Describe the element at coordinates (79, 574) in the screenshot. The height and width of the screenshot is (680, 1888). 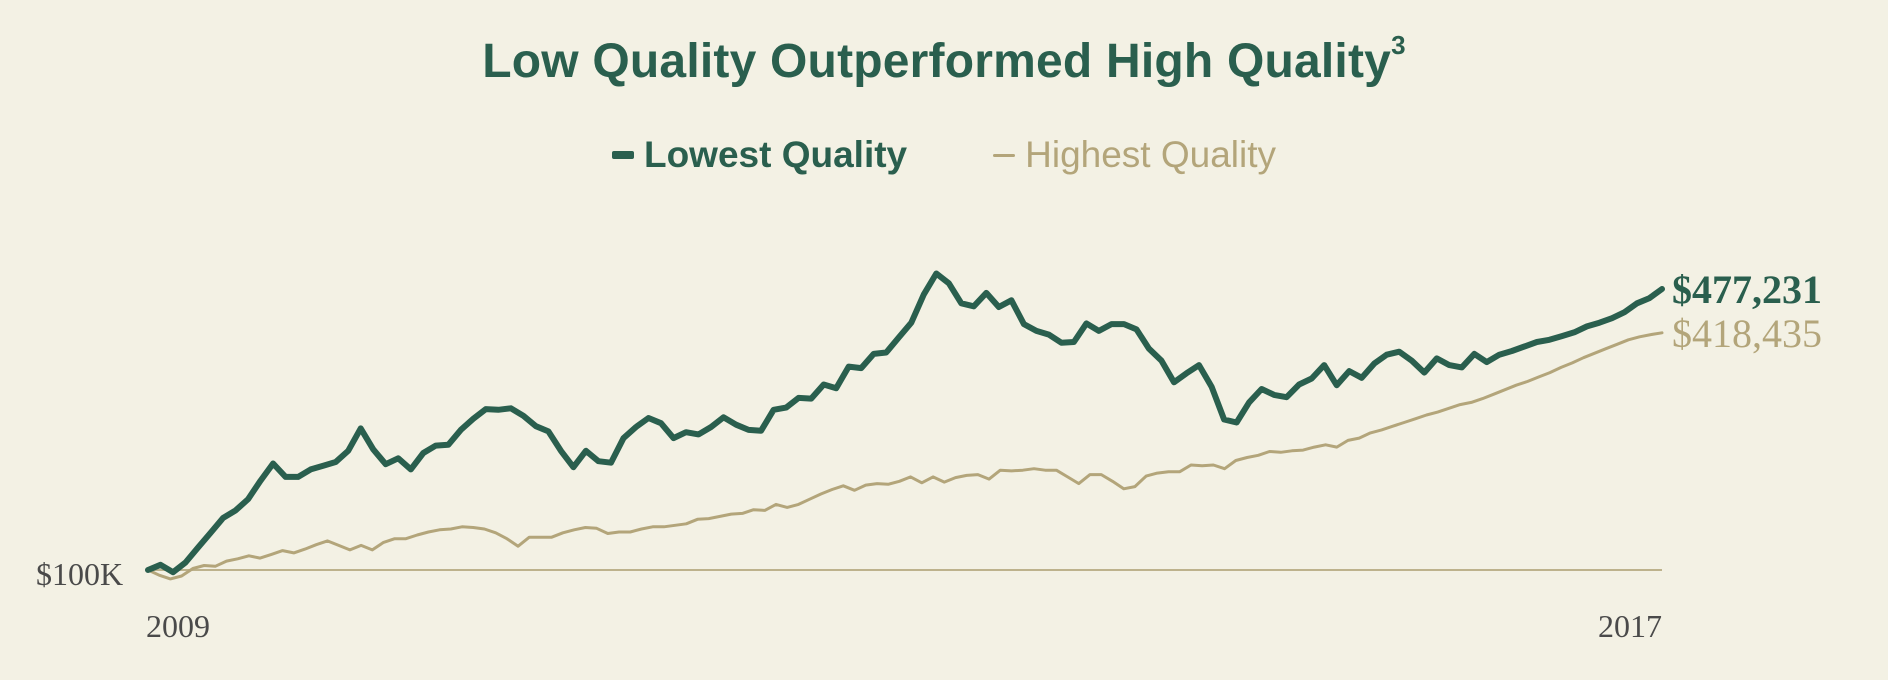
I see `y-axis-label-100k: $100K` at that location.